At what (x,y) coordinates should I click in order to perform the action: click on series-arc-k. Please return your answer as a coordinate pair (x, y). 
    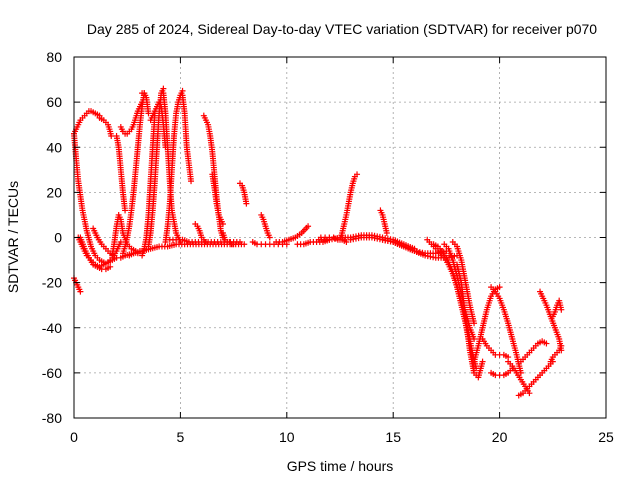
    Looking at the image, I should click on (133, 173).